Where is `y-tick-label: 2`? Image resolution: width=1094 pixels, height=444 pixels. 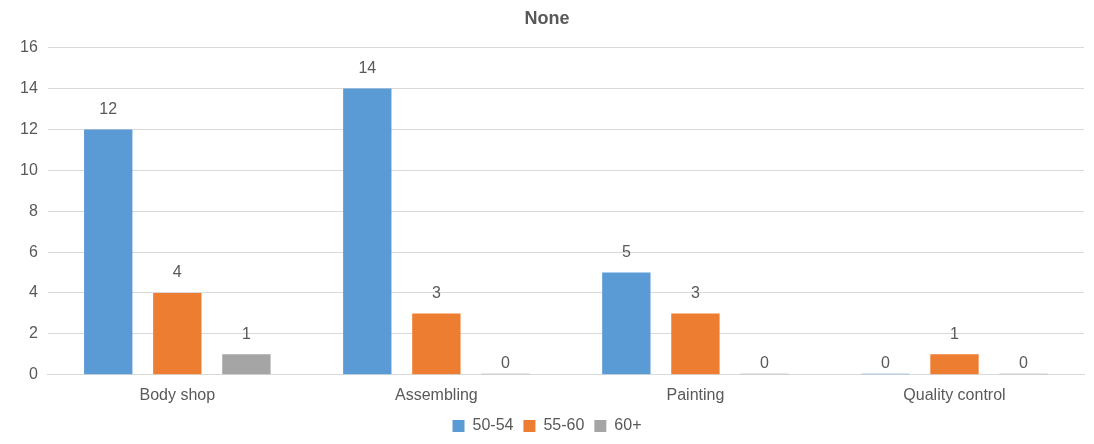 y-tick-label: 2 is located at coordinates (33, 333).